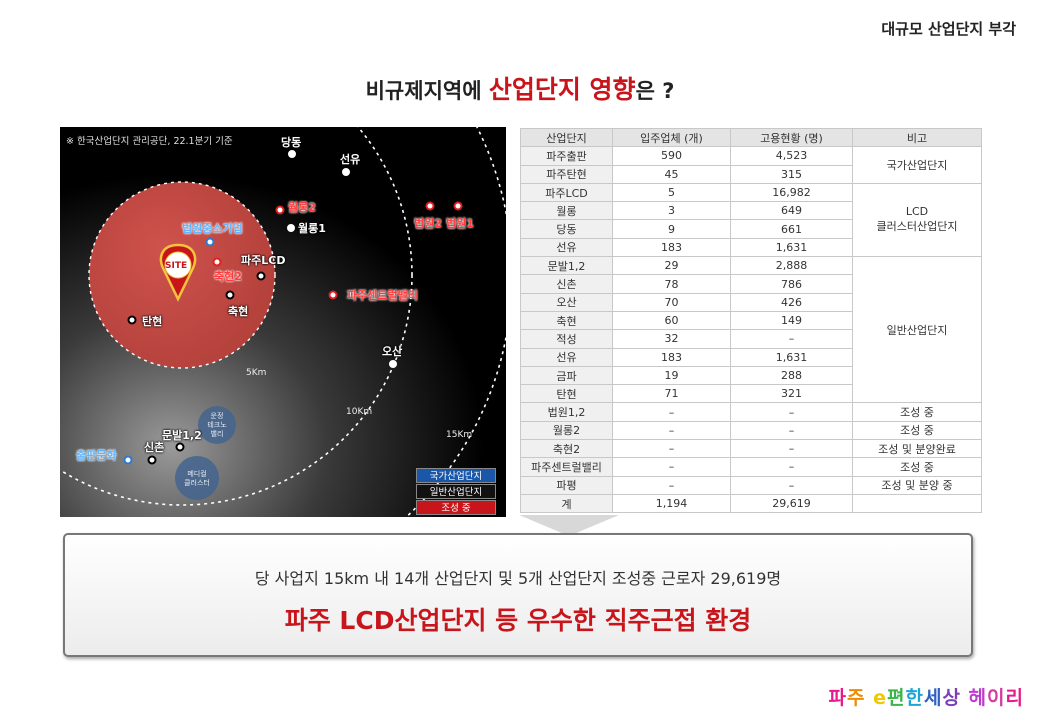 The width and height of the screenshot is (1040, 720). I want to click on cell-companies: 5, so click(671, 192).